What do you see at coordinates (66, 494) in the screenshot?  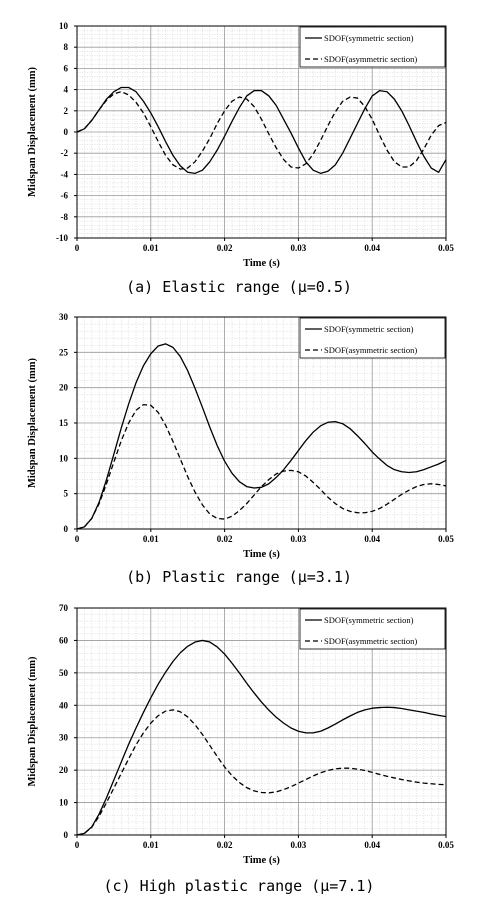 I see `y-tick-label: 5` at bounding box center [66, 494].